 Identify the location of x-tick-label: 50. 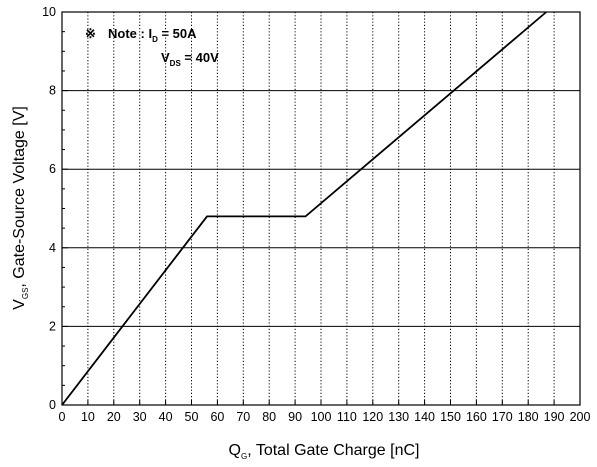
(192, 417).